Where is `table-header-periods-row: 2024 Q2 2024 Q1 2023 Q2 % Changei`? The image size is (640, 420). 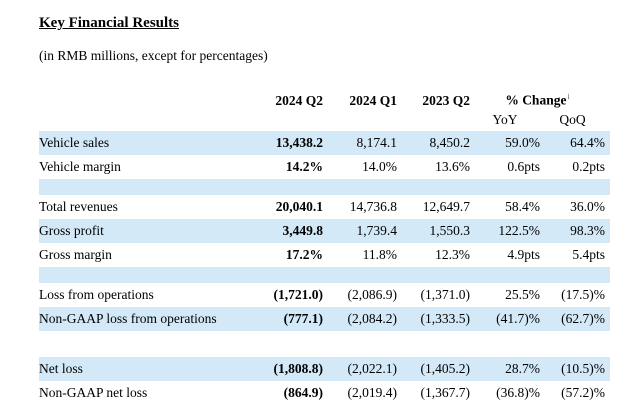
table-header-periods-row: 2024 Q2 2024 Q1 2023 Q2 % Changei is located at coordinates (324, 100).